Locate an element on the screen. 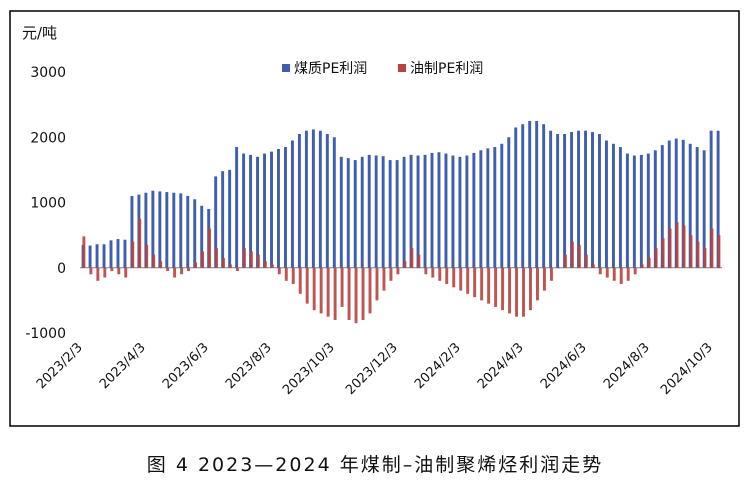 The image size is (750, 492). figure-caption: 图 4 2023—2024 年煤制–油制聚烯烃利润走势 is located at coordinates (375, 465).